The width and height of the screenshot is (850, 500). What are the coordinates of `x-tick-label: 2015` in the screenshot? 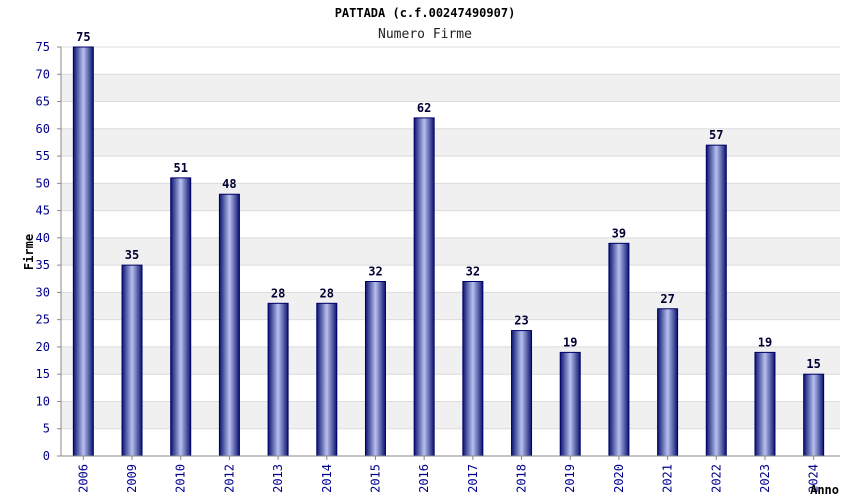 It's located at (375, 478).